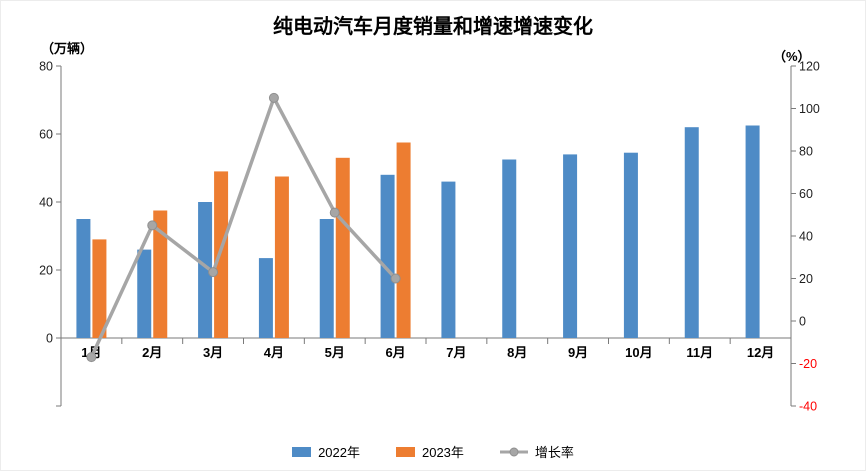 The height and width of the screenshot is (471, 866). What do you see at coordinates (806, 194) in the screenshot?
I see `right-axis-label-60: 60` at bounding box center [806, 194].